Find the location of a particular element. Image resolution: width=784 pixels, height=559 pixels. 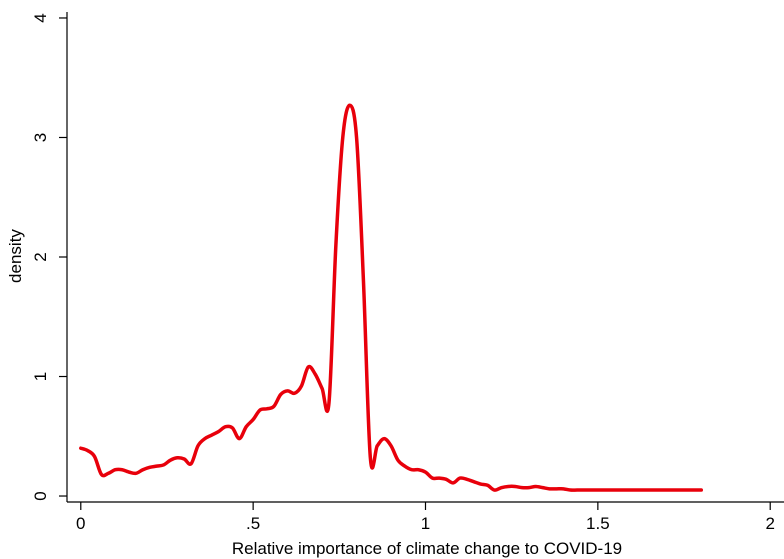

x-tick-label: .5 is located at coordinates (253, 523).